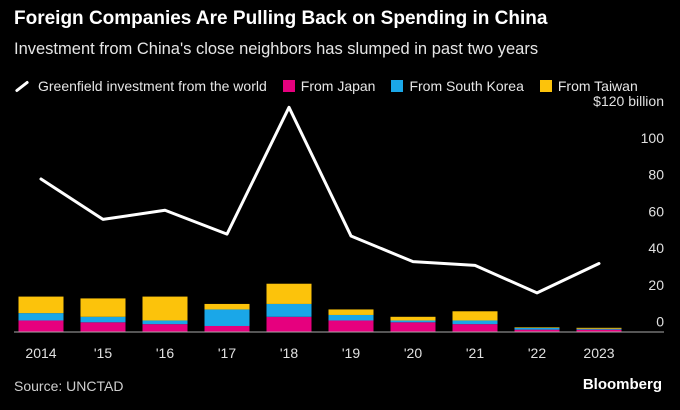 This screenshot has width=680, height=410. I want to click on legend-item-south-korea: From South Korea, so click(457, 86).